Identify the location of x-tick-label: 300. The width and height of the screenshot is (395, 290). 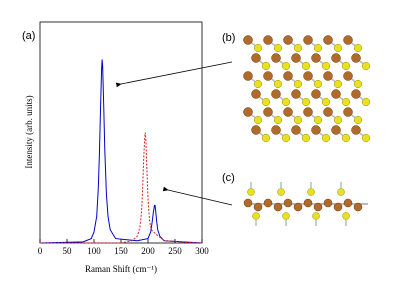
(202, 251).